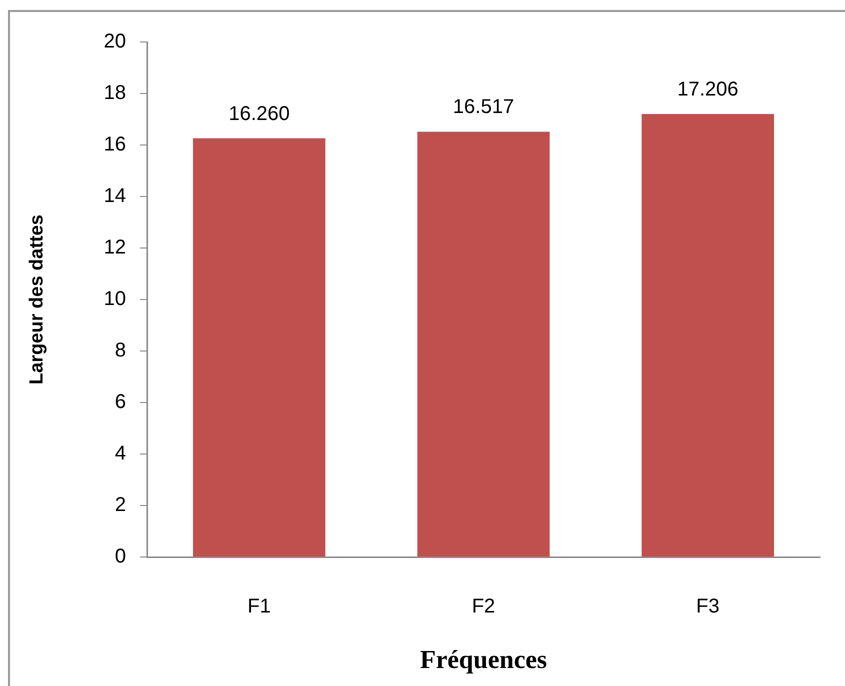 The height and width of the screenshot is (686, 845). I want to click on y-tick-label: 2, so click(120, 505).